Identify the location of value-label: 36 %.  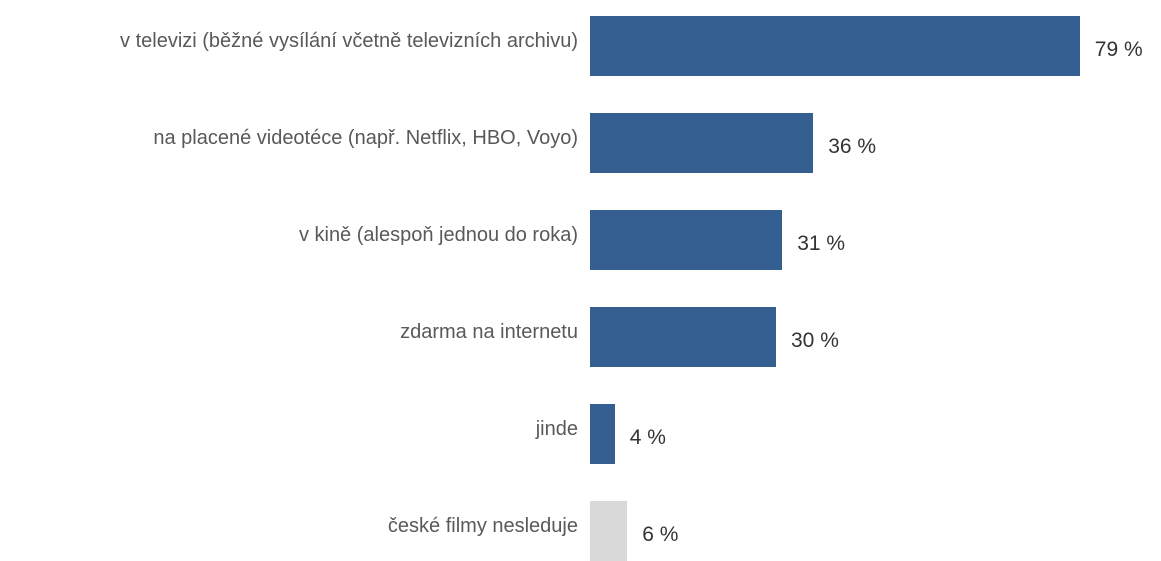
(852, 146).